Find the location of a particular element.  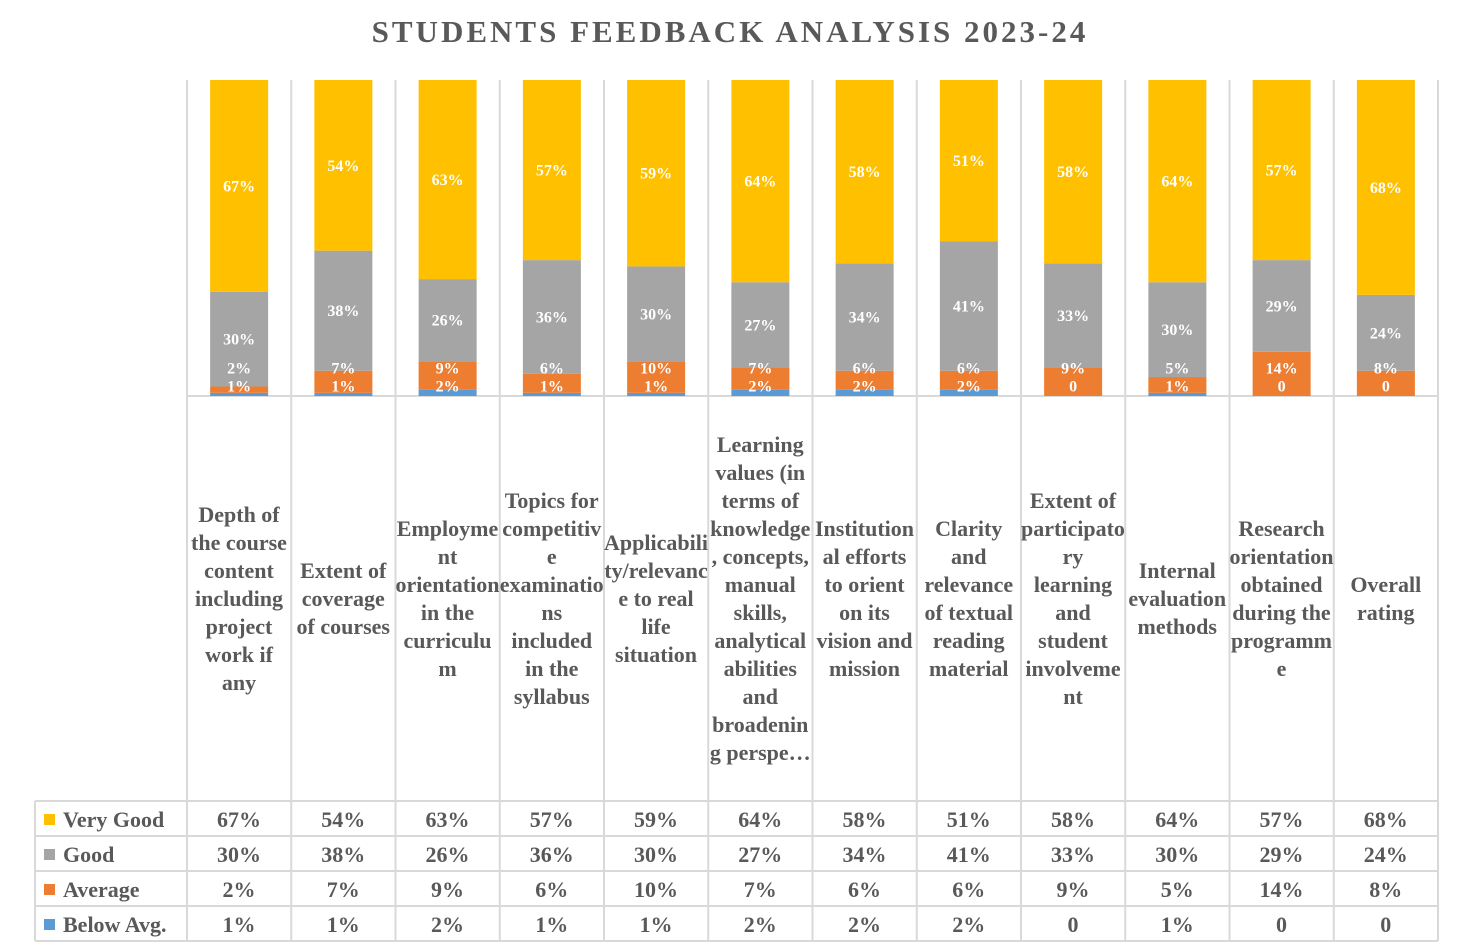

table-cell: 41% is located at coordinates (968, 854).